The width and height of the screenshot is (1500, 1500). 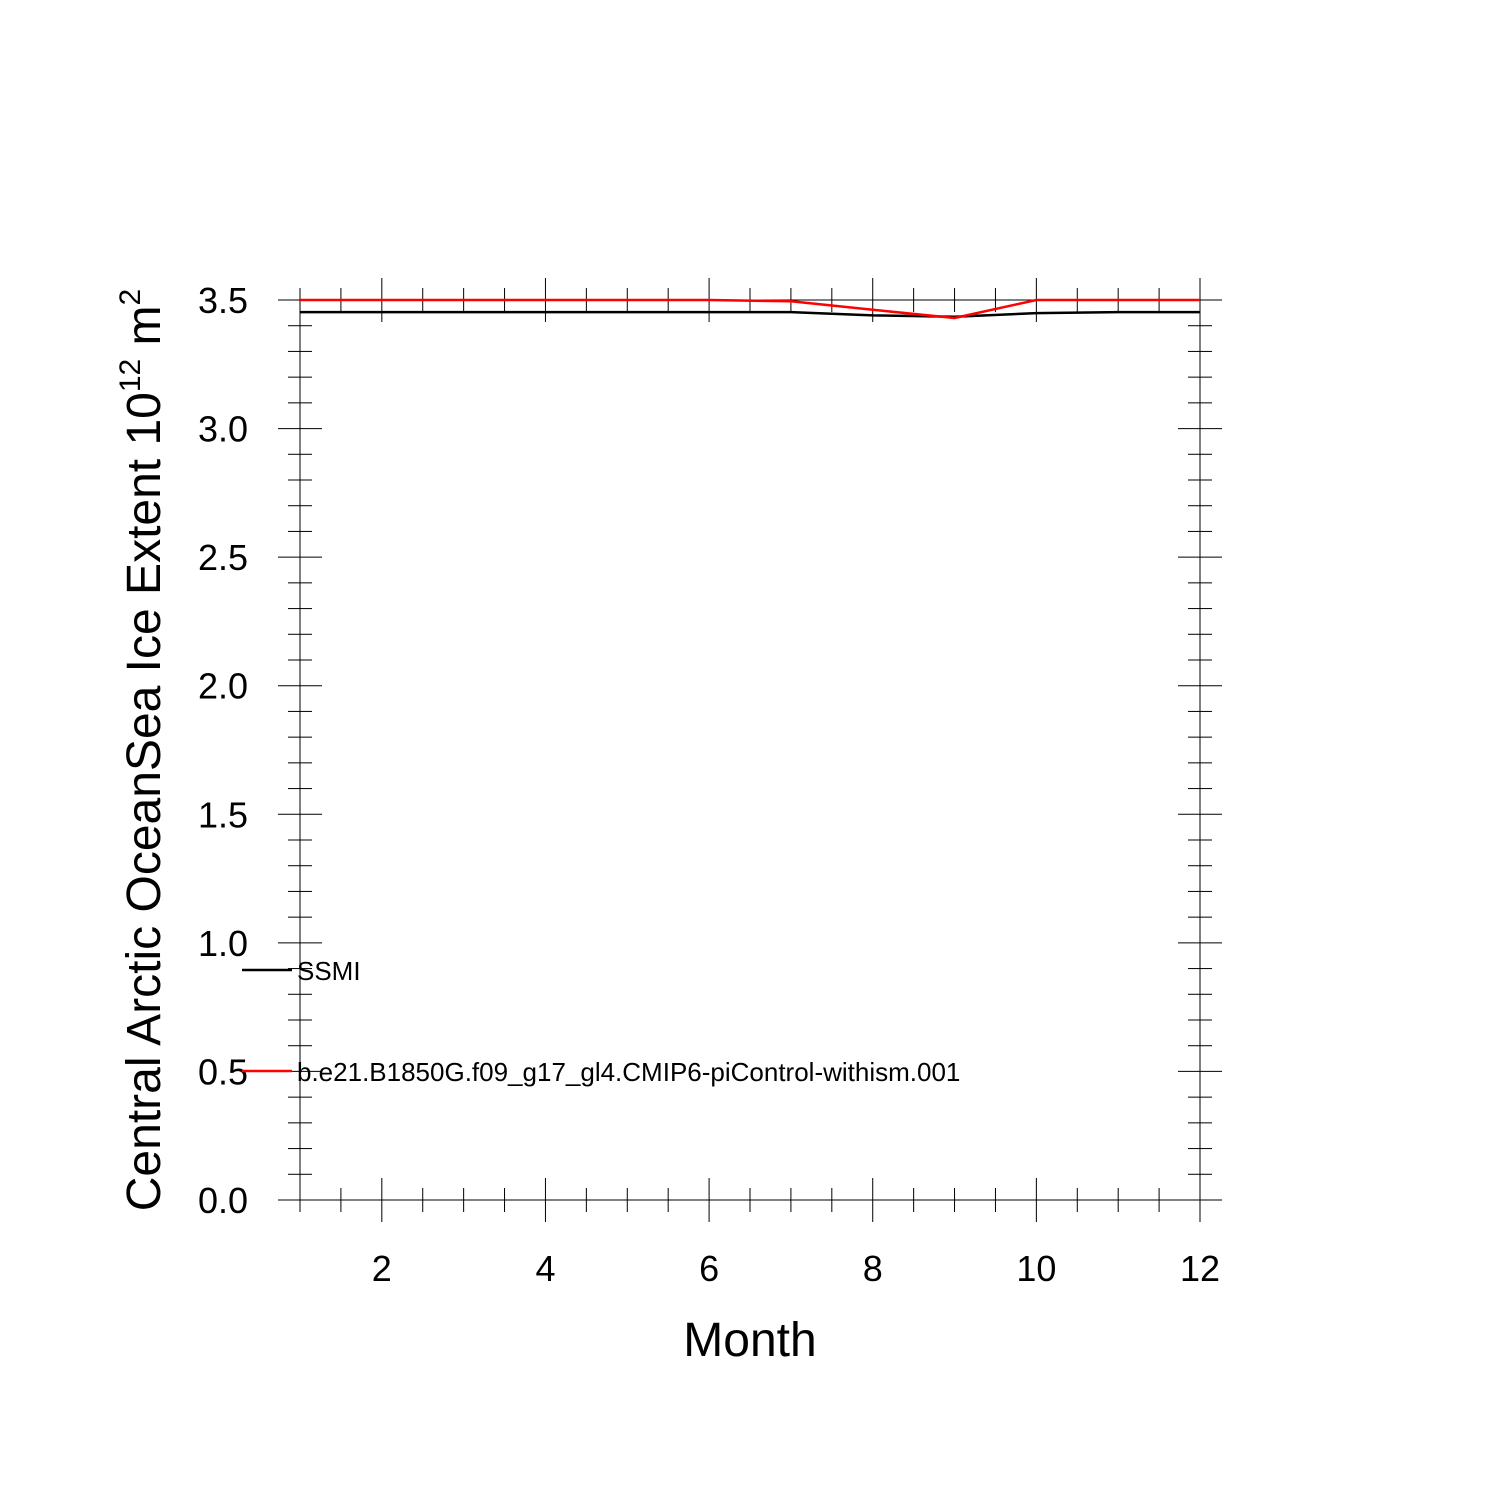 What do you see at coordinates (223, 943) in the screenshot?
I see `y-tick-label: 1.0` at bounding box center [223, 943].